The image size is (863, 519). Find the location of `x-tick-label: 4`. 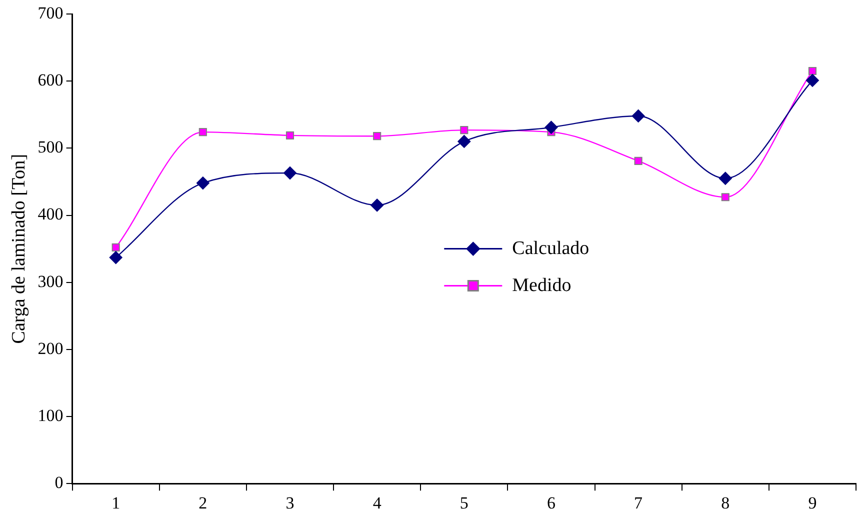

x-tick-label: 4 is located at coordinates (377, 502).